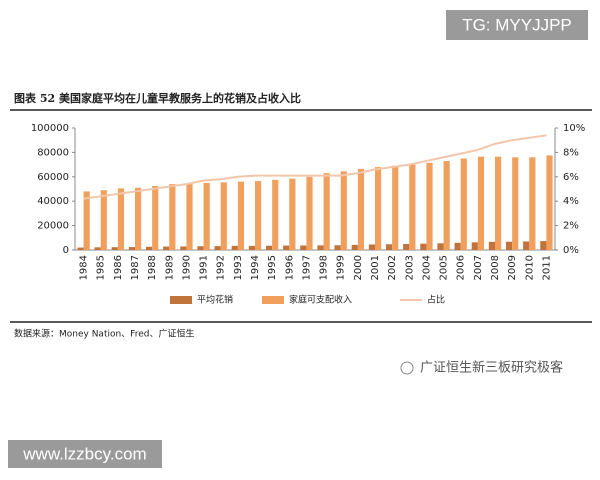  What do you see at coordinates (320, 300) in the screenshot?
I see `legend-label: 家庭可支配收入` at bounding box center [320, 300].